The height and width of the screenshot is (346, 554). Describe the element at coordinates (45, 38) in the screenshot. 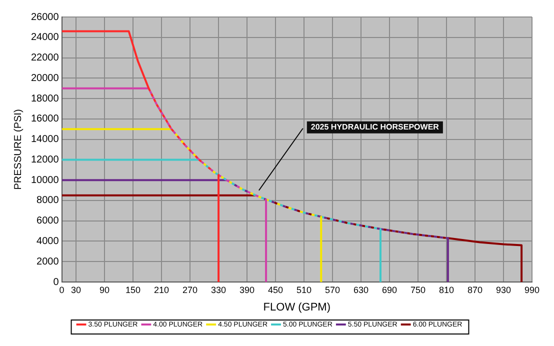

I see `y-tick-label: 24000` at that location.